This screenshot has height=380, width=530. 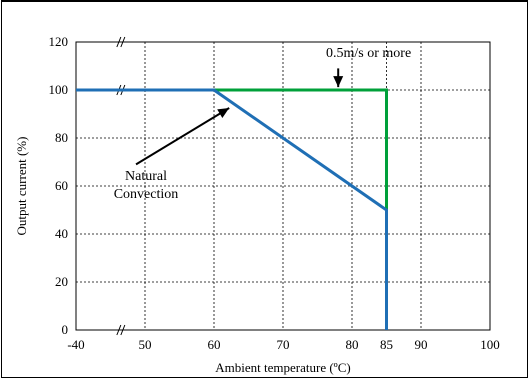 What do you see at coordinates (21, 186) in the screenshot?
I see `y-axis-title: Output current (%)` at bounding box center [21, 186].